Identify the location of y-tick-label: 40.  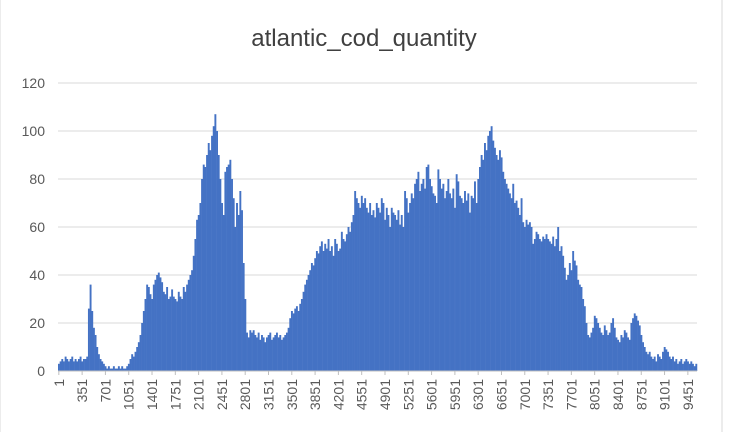
(37, 275).